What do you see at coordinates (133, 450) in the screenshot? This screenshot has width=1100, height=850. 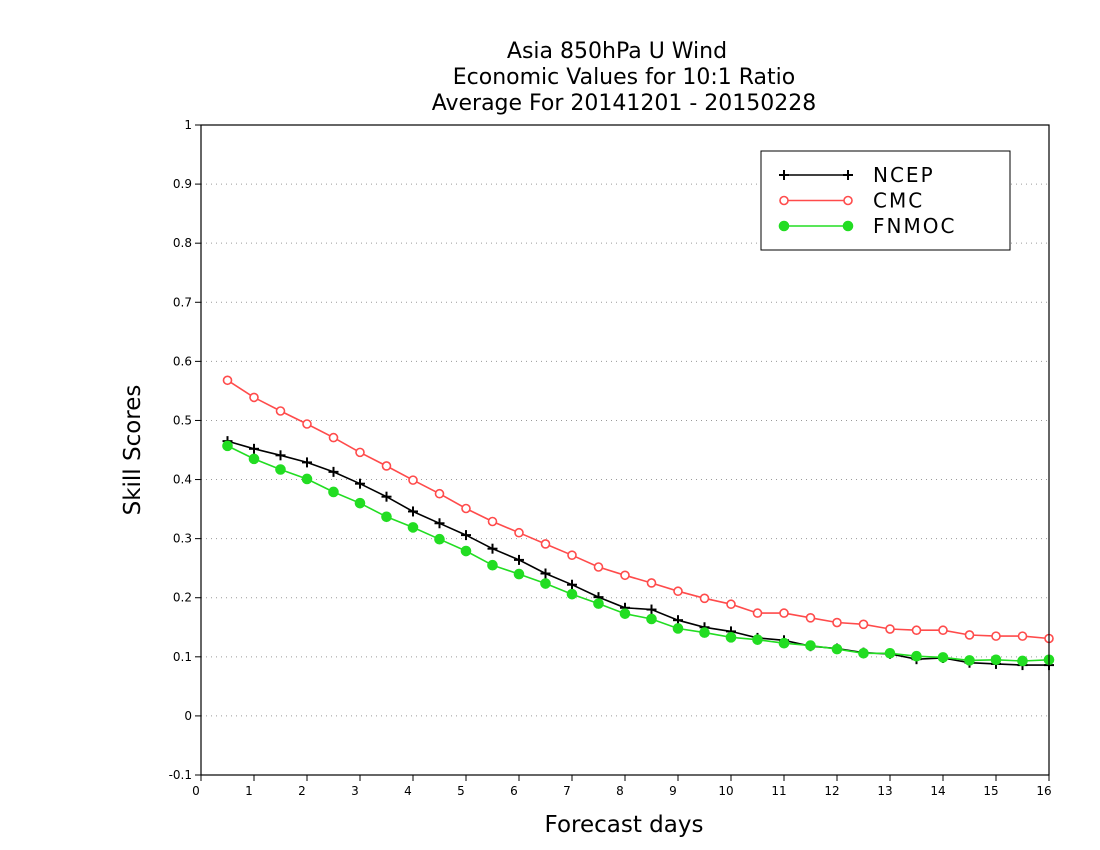 I see `y-axis-title: Skill Scores` at bounding box center [133, 450].